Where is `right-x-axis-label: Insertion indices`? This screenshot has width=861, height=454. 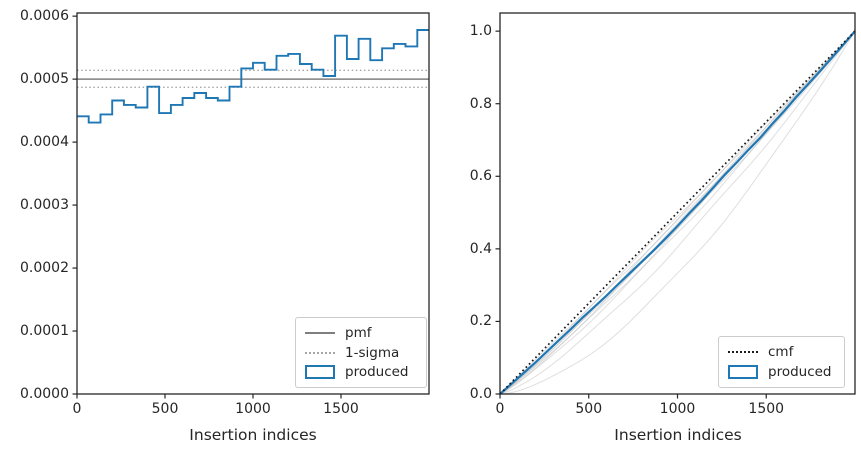 right-x-axis-label: Insertion indices is located at coordinates (678, 435).